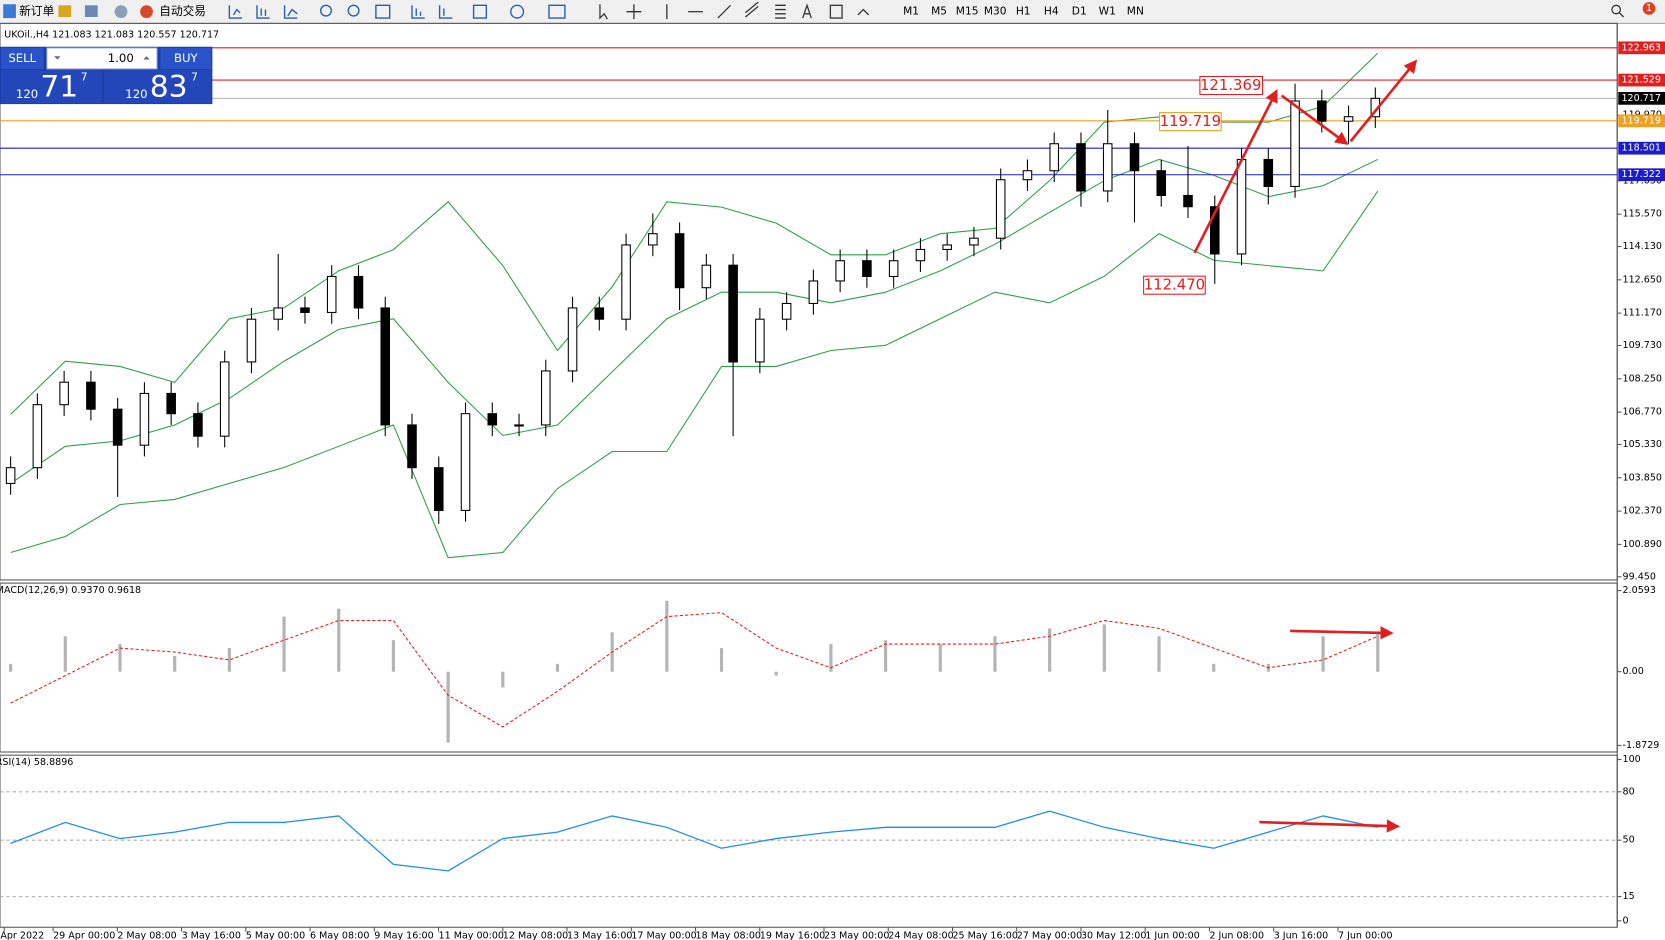 This screenshot has width=1665, height=940. Describe the element at coordinates (1639, 590) in the screenshot. I see `y-tick-label: 2.0593` at that location.